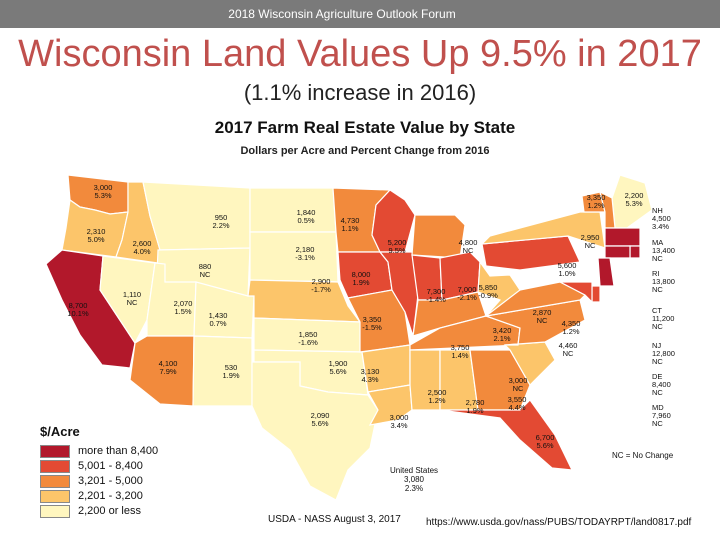 The height and width of the screenshot is (540, 720). Describe the element at coordinates (467, 289) in the screenshot. I see `state-value-in: 7,000` at that location.